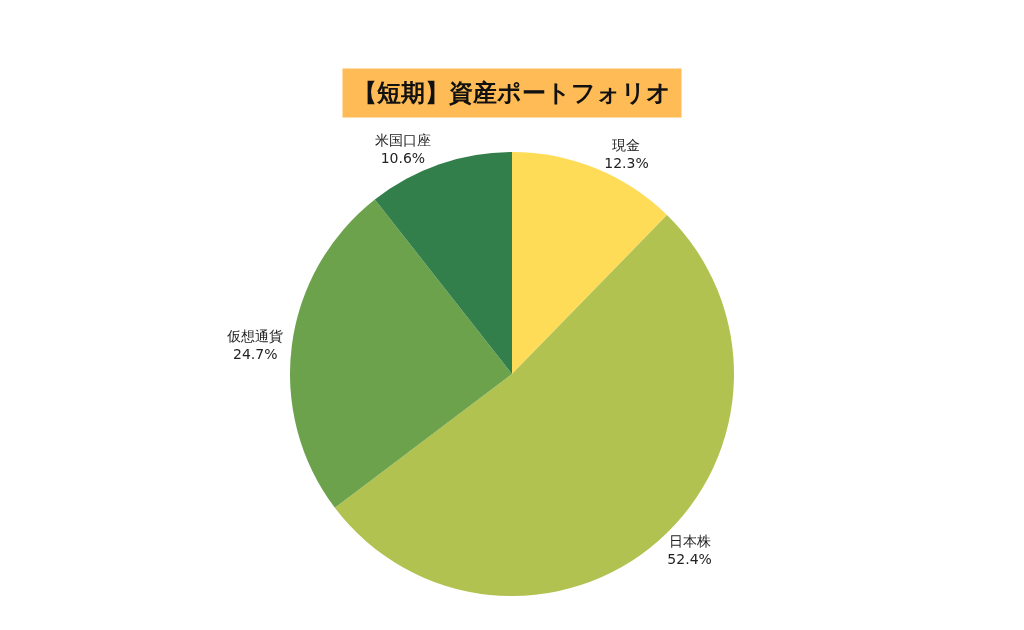 Image resolution: width=1024 pixels, height=630 pixels. I want to click on data-label: 24.7%, so click(255, 354).